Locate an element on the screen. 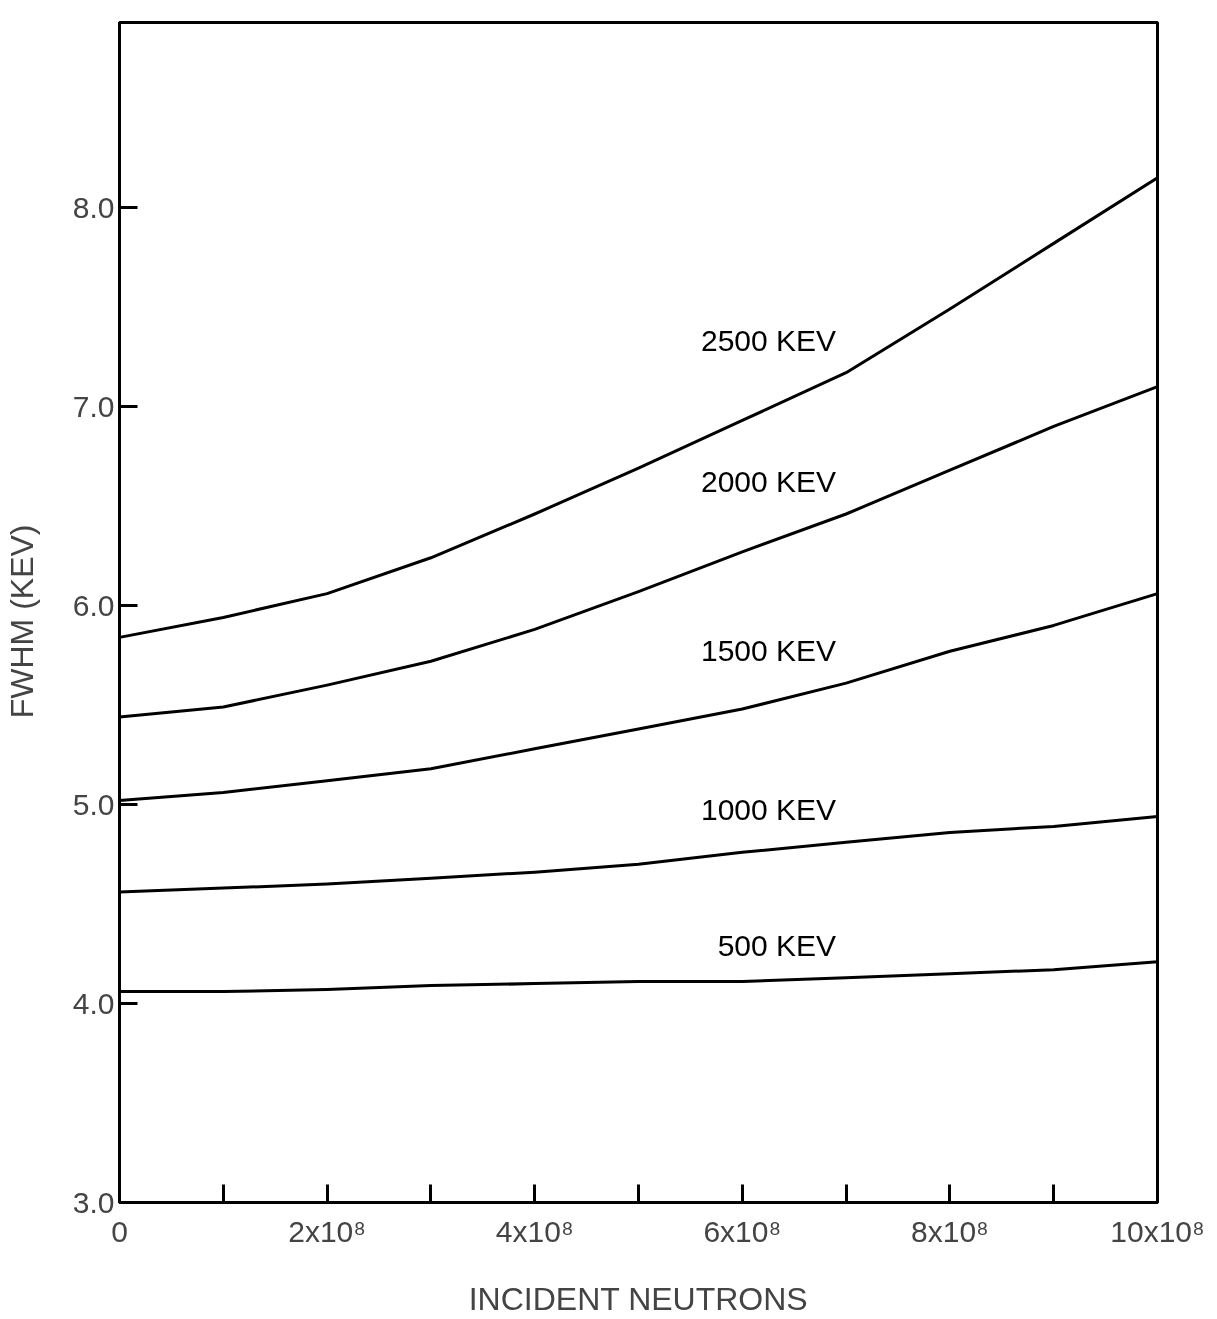  y-axis-title: FWHM (KEV) is located at coordinates (21, 621).